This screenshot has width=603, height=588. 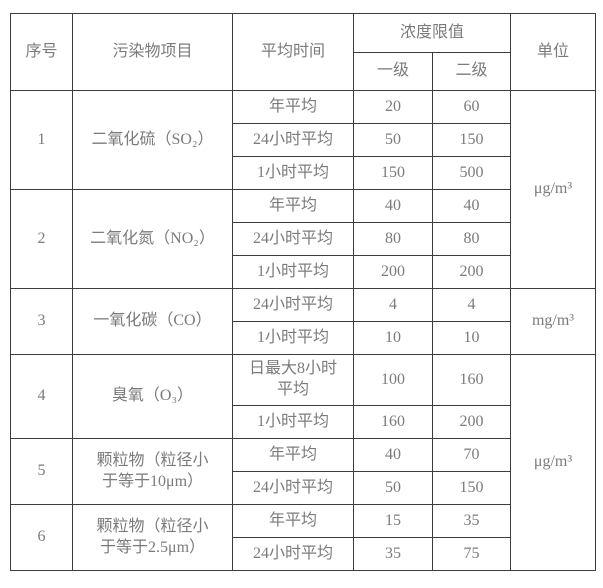 I want to click on serial-cell: 4, so click(x=41, y=396).